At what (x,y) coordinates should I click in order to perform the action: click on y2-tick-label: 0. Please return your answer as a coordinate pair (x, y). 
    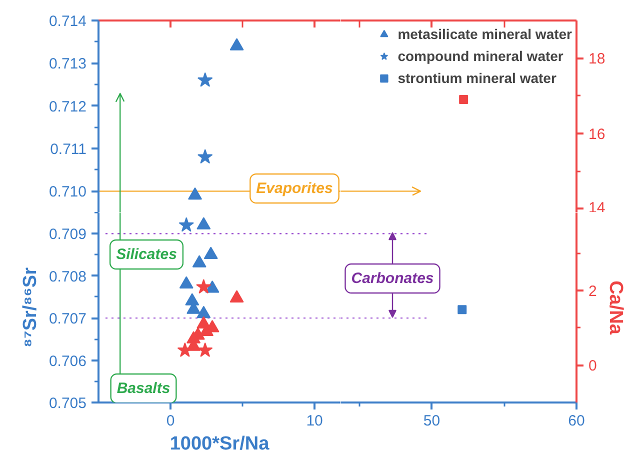
    Looking at the image, I should click on (592, 366).